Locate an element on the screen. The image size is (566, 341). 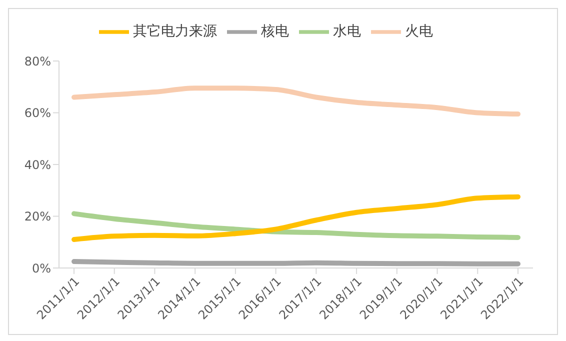
legend-label: 火电 is located at coordinates (419, 32).